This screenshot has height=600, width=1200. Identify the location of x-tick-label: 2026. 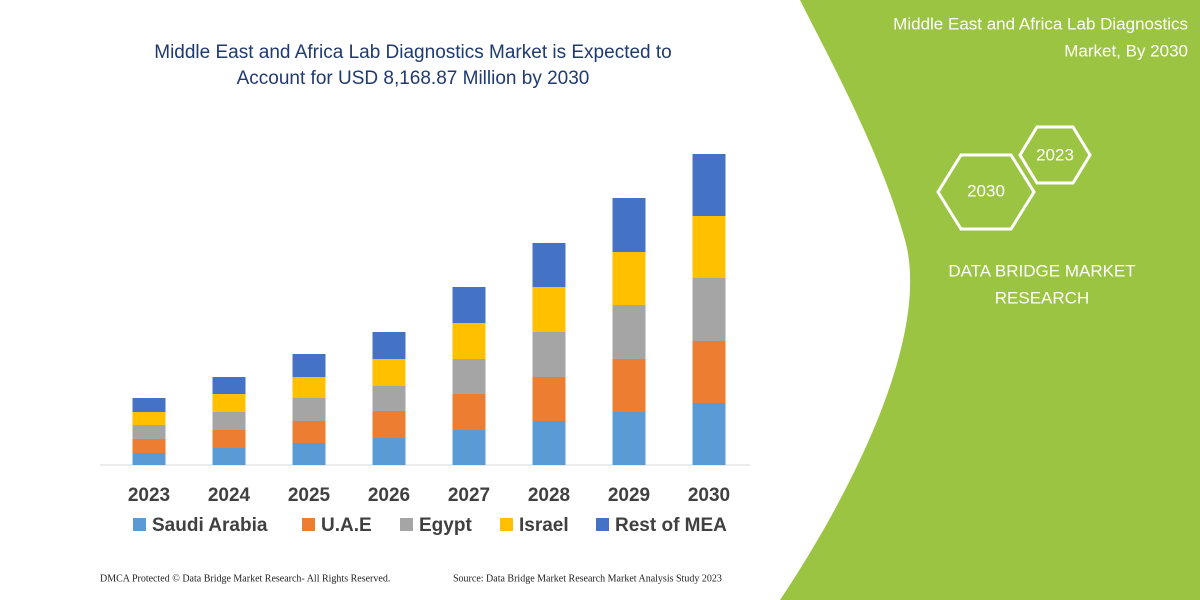
(389, 495).